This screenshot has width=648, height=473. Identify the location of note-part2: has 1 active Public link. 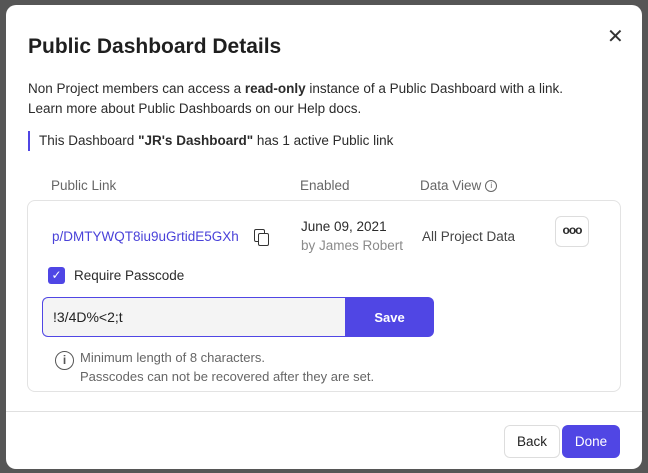
(323, 140).